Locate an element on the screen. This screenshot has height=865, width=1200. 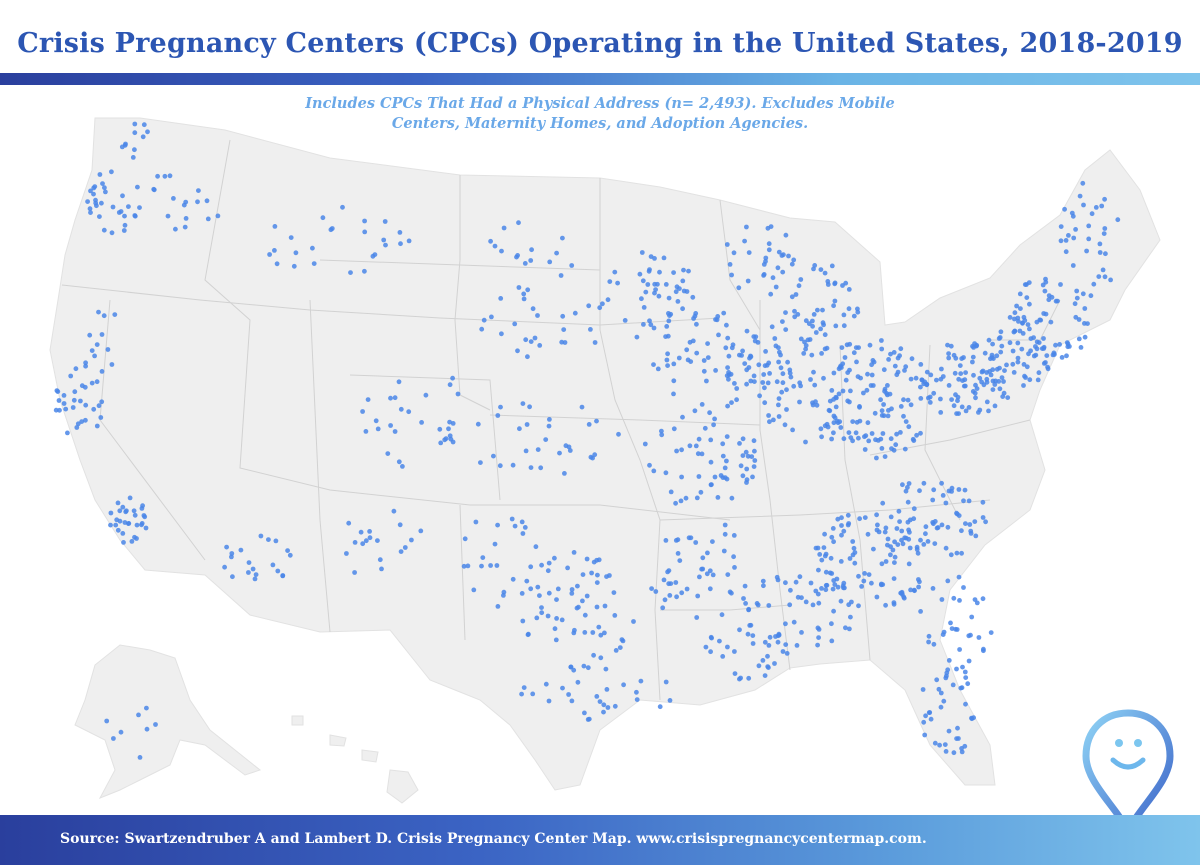
footer-bar is located at coordinates (600, 840).